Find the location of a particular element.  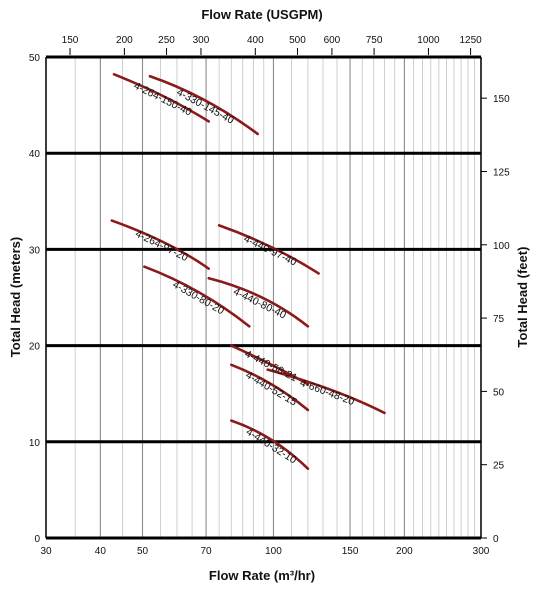

y-right-tick-label: 75 is located at coordinates (499, 319).